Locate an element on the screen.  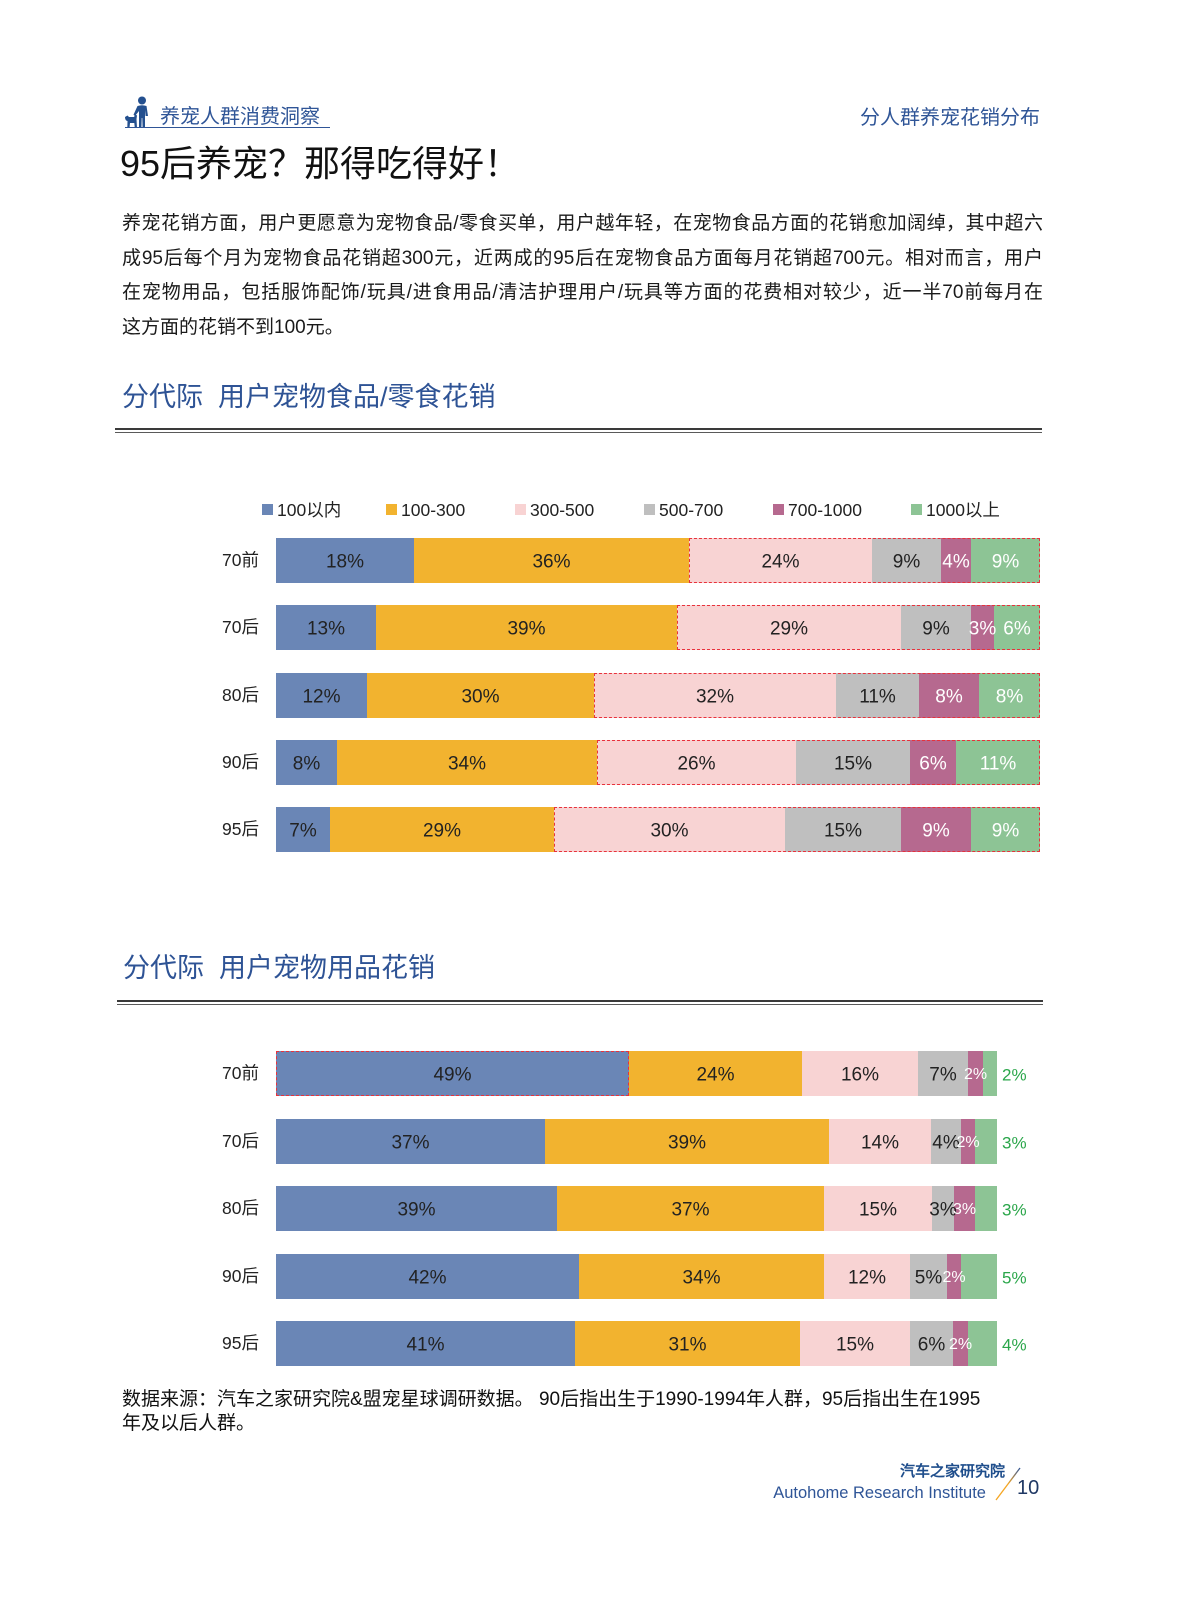
supplies-value-label-r2-s4: 4% is located at coordinates (946, 1142).